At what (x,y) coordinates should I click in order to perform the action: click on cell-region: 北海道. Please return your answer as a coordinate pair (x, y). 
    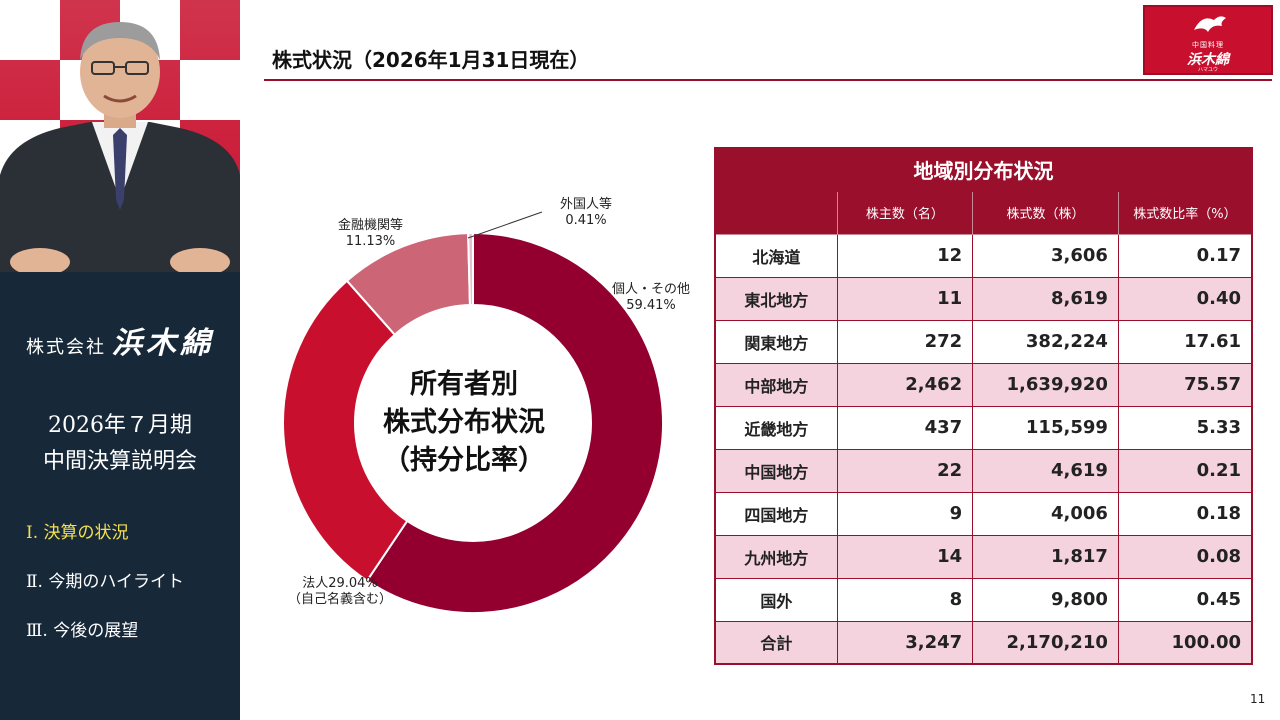
    Looking at the image, I should click on (776, 255).